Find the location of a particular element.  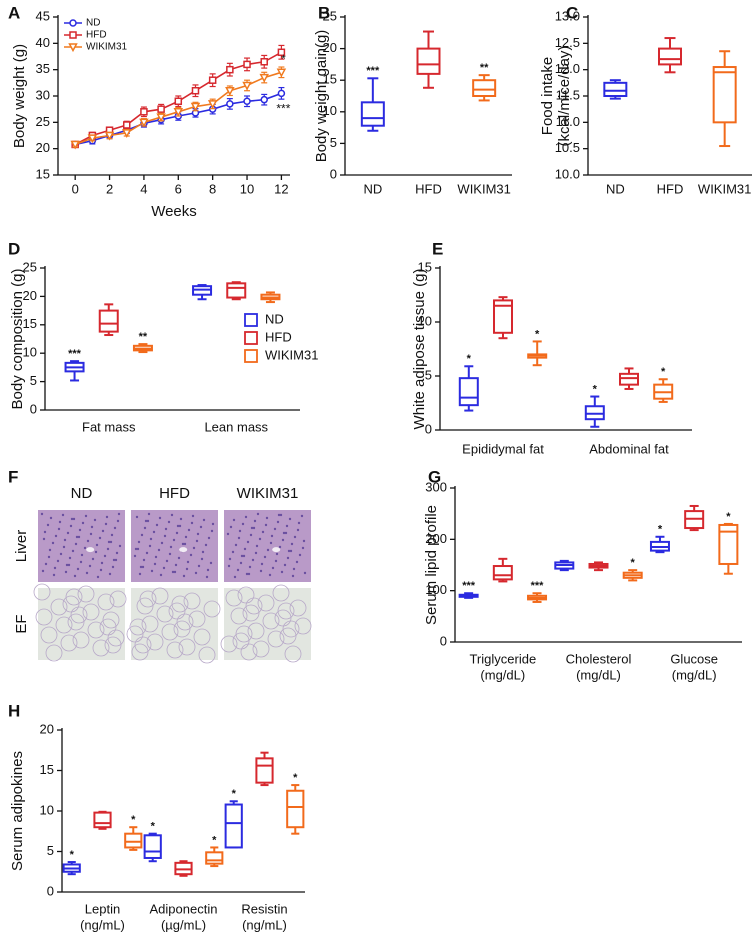

significance: ** is located at coordinates (484, 68).